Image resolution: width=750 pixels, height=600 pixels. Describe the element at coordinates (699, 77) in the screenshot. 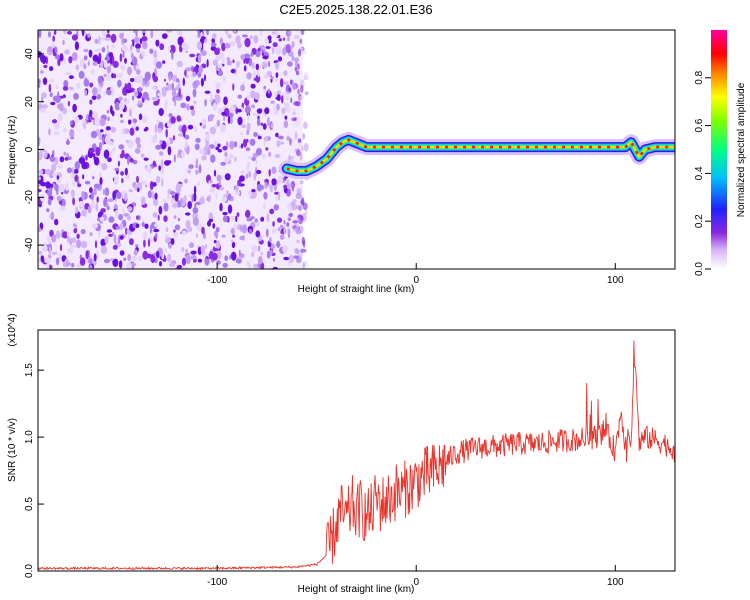

I see `colorbar-tick-label: 0.8` at that location.